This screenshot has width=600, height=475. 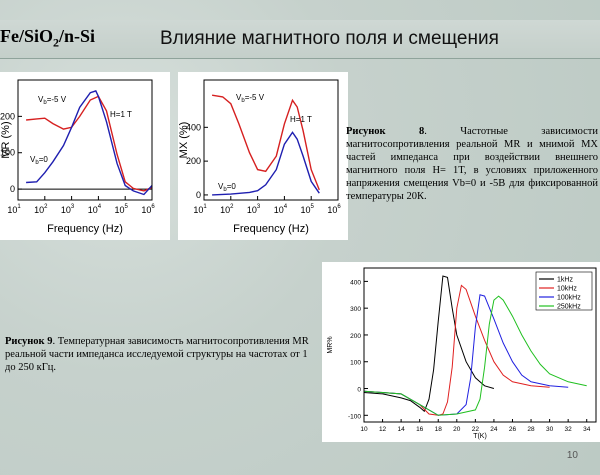 I want to click on material-label: Fe/SiO2/n-Si, so click(x=48, y=38).